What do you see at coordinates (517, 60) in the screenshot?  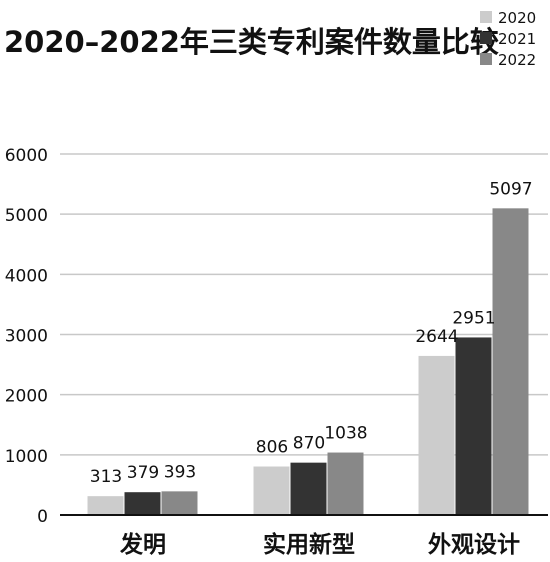 I see `legend-label-2022: 2022` at bounding box center [517, 60].